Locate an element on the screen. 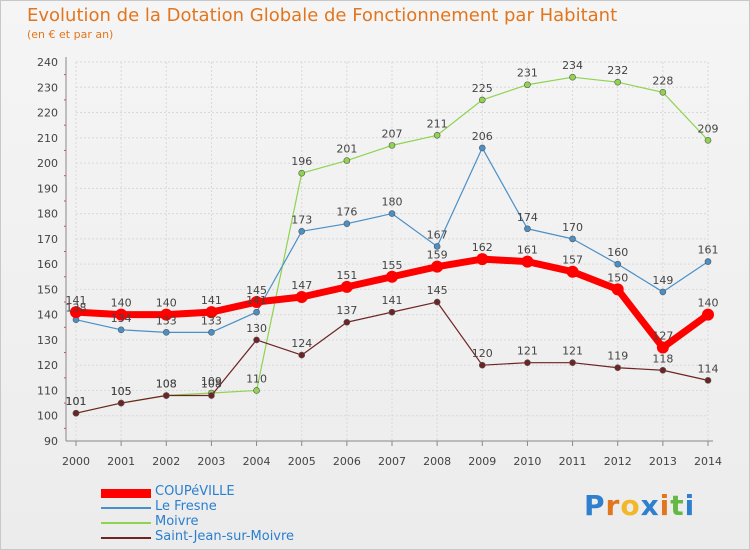 The width and height of the screenshot is (750, 550). data-label: 211 is located at coordinates (437, 123).